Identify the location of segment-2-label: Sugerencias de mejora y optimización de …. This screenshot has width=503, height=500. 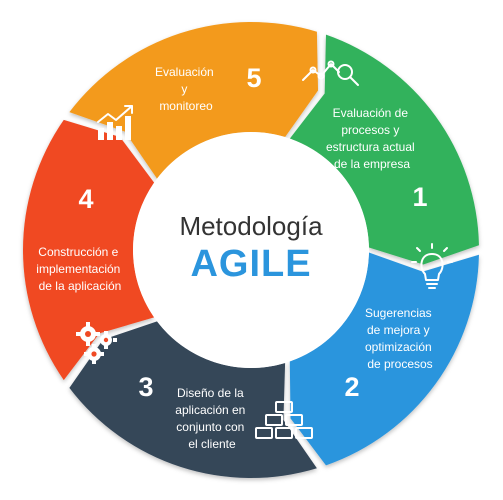
(400, 338).